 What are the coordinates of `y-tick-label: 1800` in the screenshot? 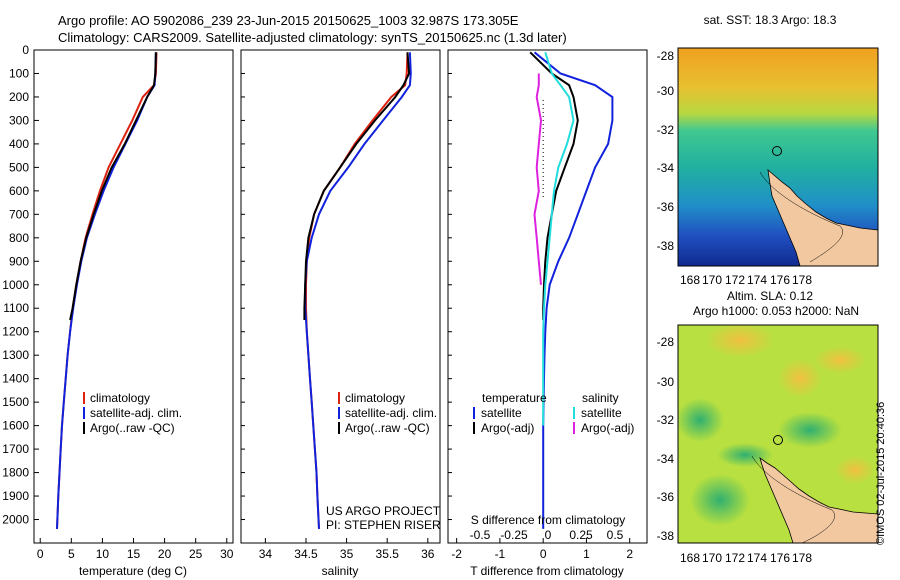 It's located at (15, 473).